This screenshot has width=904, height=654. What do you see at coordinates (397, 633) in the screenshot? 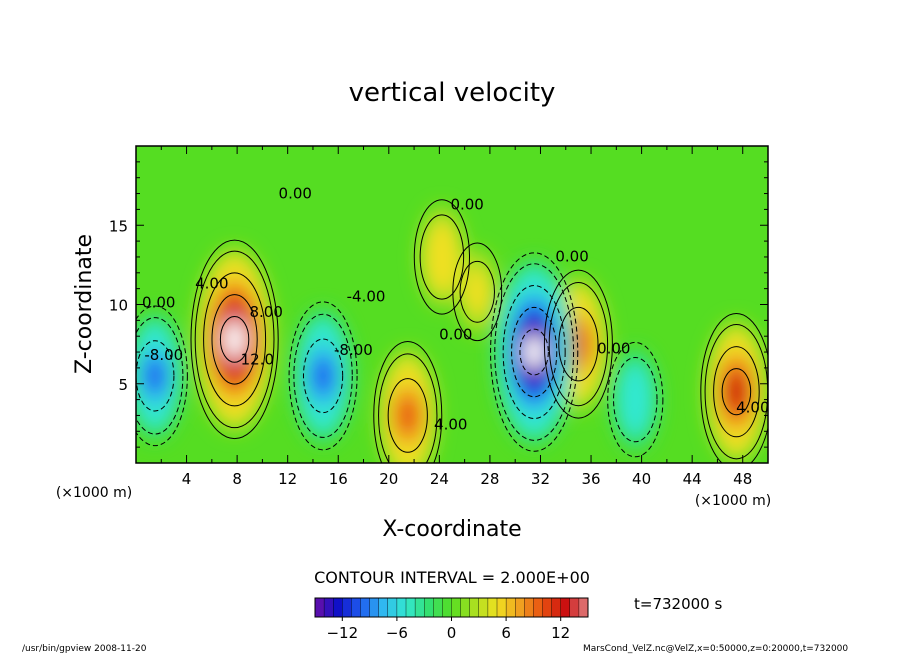
I see `colorbar-tick-label: −6` at bounding box center [397, 633].